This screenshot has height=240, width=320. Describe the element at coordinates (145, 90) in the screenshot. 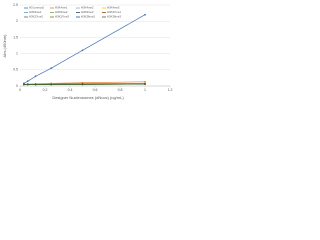

I see `x-tick-label: 1` at that location.